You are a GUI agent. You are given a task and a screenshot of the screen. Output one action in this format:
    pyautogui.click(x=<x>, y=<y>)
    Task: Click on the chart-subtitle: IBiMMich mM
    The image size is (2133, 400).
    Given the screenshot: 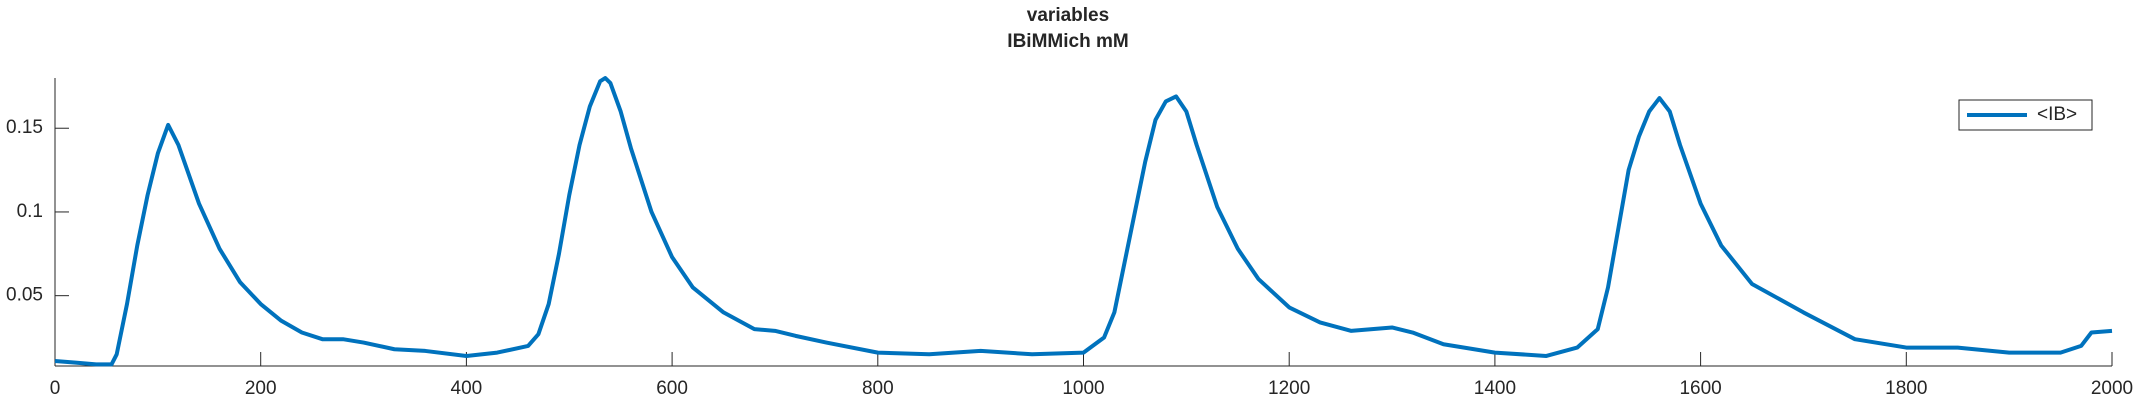 What is the action you would take?
    pyautogui.click(x=1067, y=41)
    